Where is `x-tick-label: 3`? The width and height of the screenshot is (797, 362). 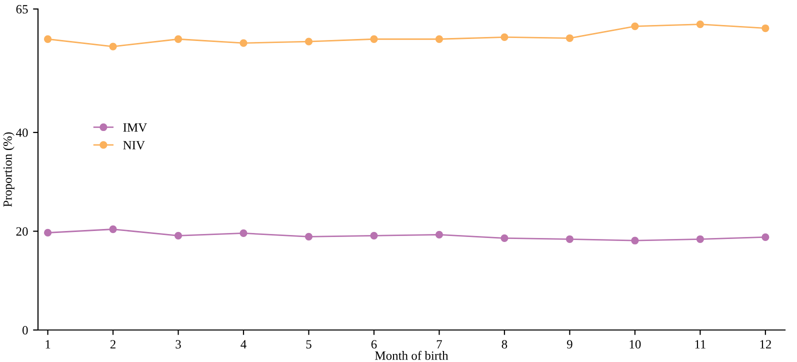 x-tick-label: 3 is located at coordinates (178, 344).